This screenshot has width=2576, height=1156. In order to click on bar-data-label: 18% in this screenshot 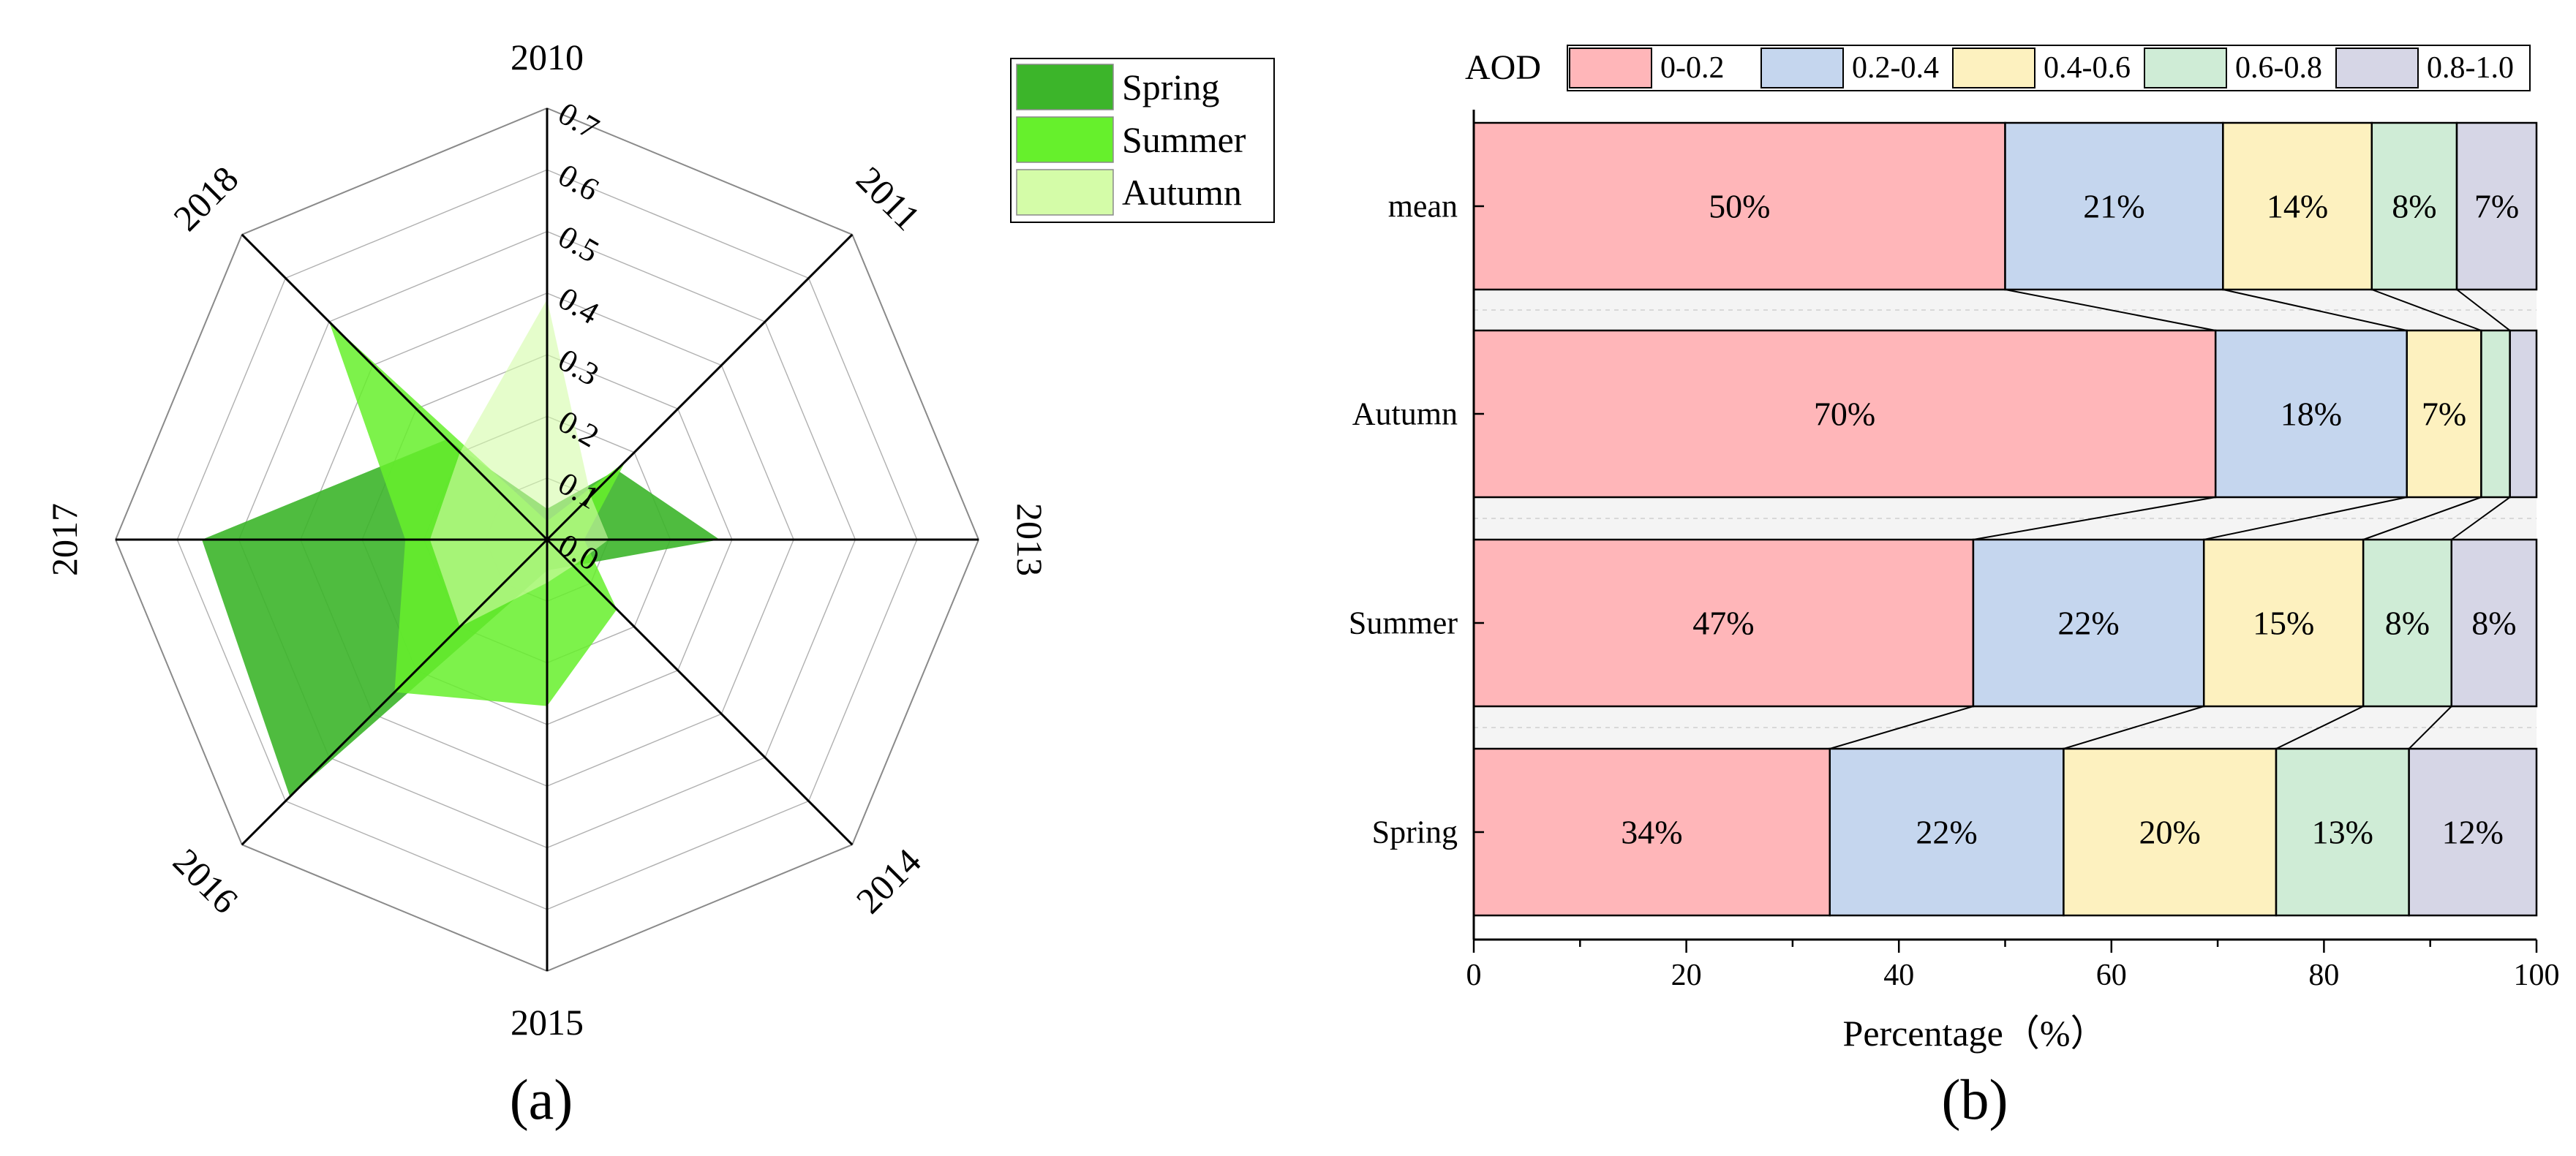, I will do `click(2311, 414)`.